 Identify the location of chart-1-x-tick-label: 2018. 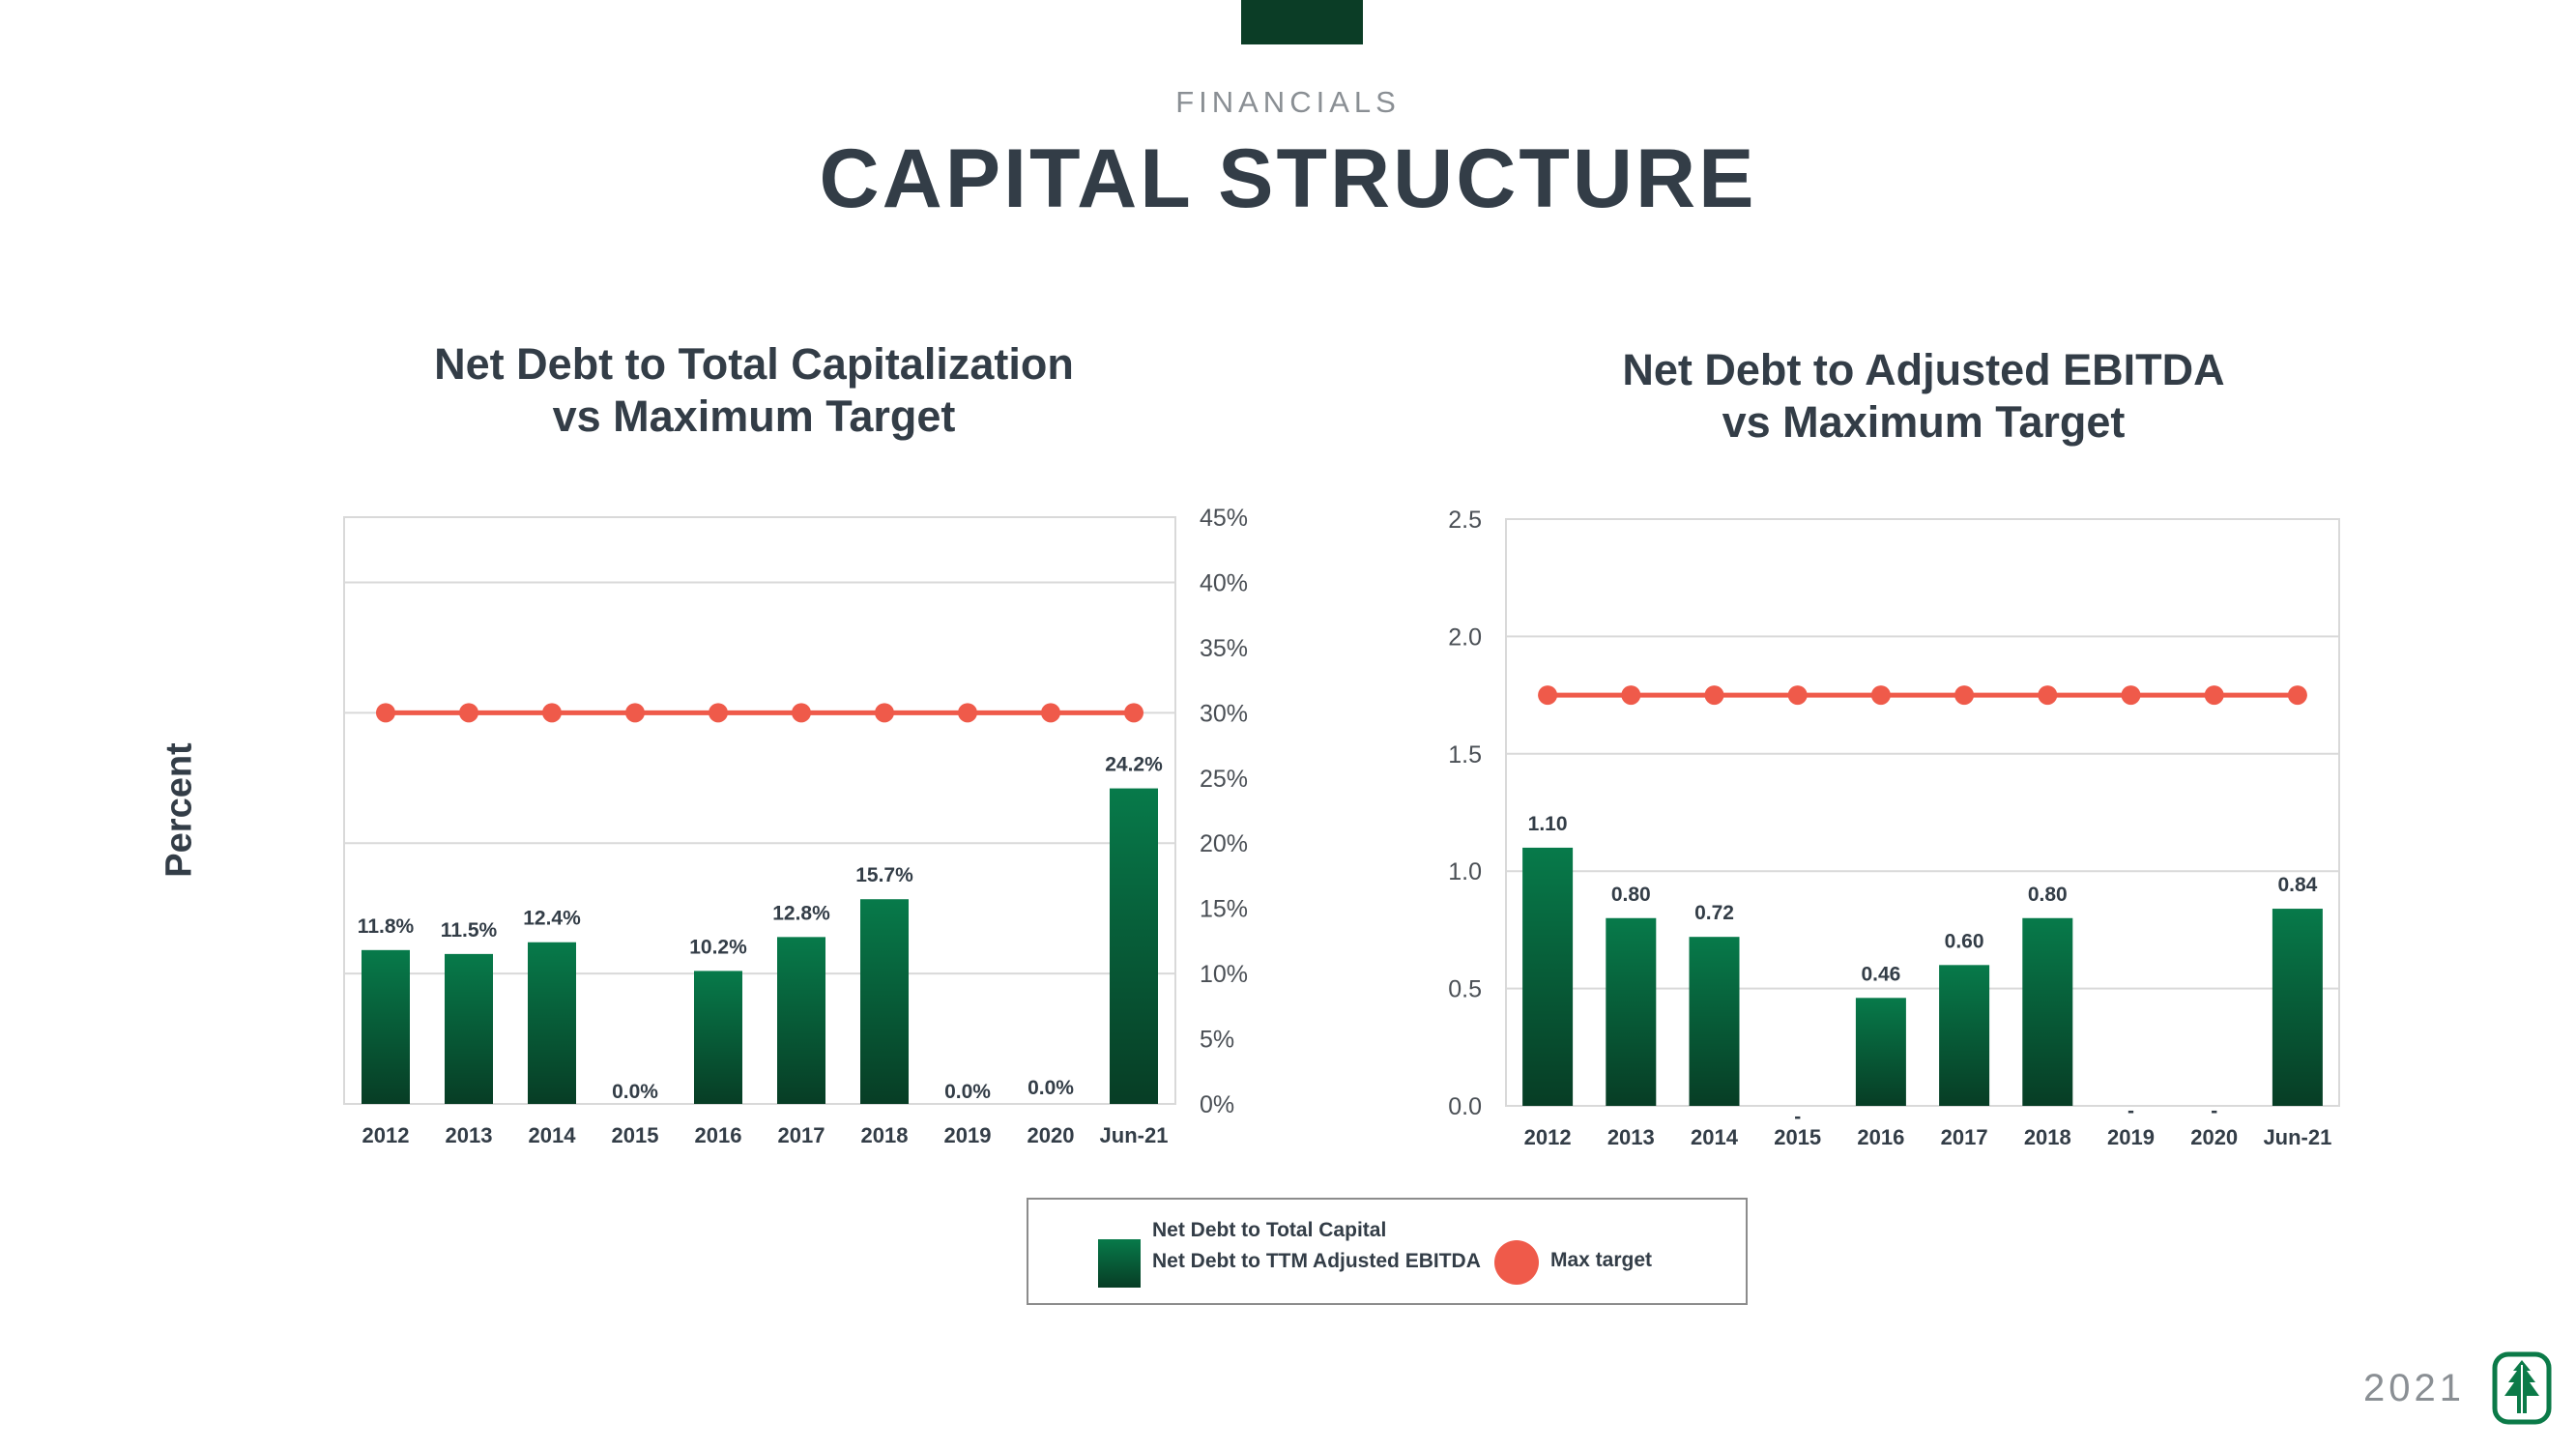
(885, 1135).